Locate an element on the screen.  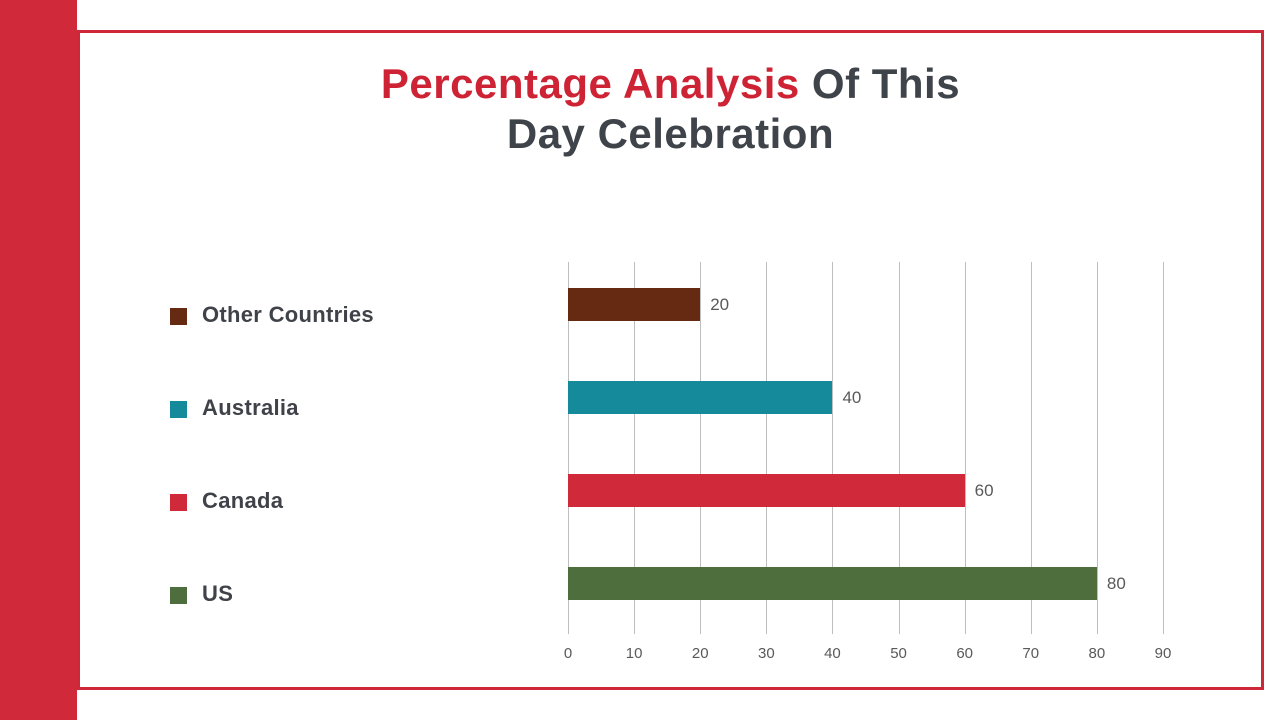
legend-label: Australia is located at coordinates (250, 407).